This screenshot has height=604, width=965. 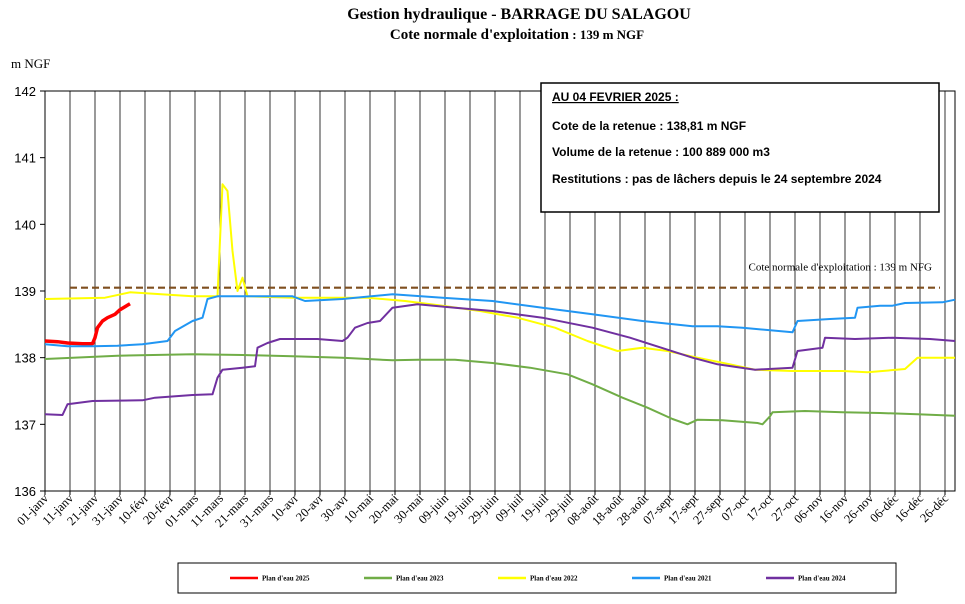 What do you see at coordinates (25, 158) in the screenshot?
I see `y-tick-label: 141` at bounding box center [25, 158].